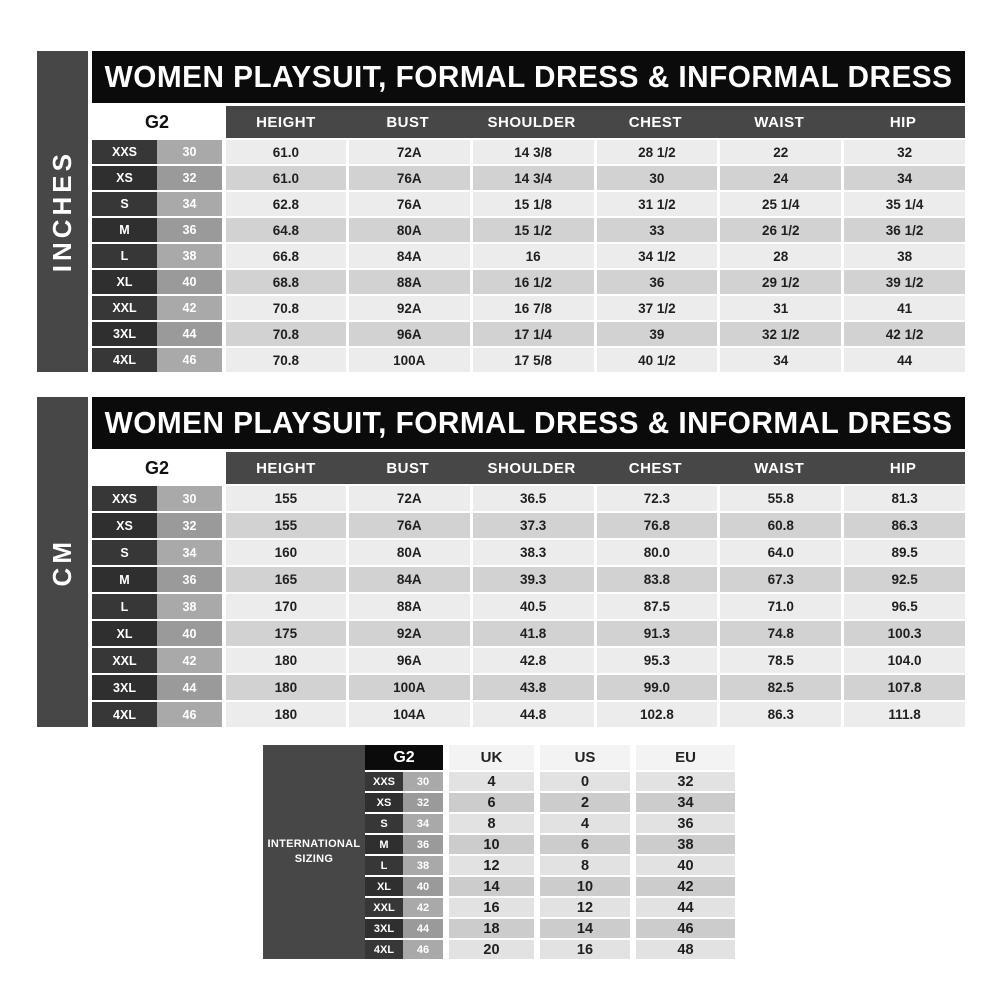  Describe the element at coordinates (550, 781) in the screenshot. I see `international-row-xxs: XXS 30 4 0 32` at that location.